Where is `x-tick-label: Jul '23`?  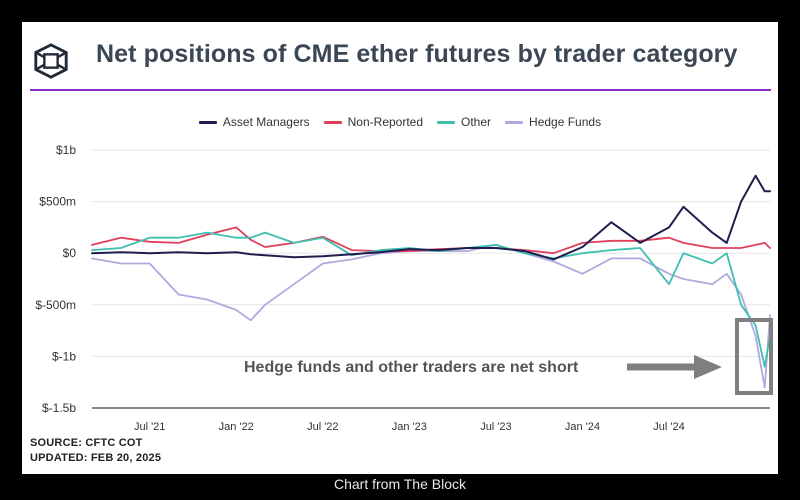 x-tick-label: Jul '23 is located at coordinates (495, 427).